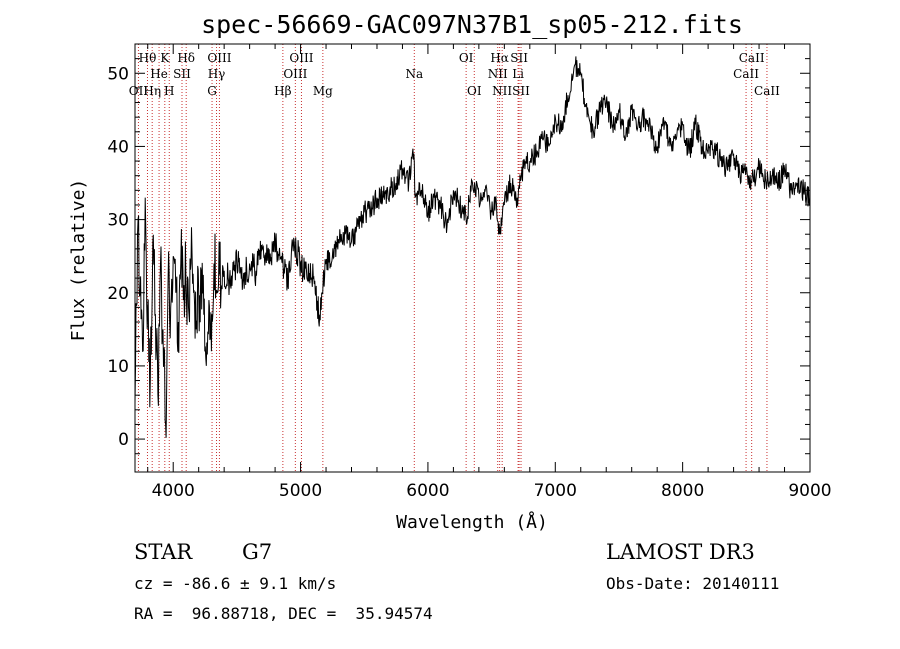  I want to click on marker-label: Li, so click(518, 74).